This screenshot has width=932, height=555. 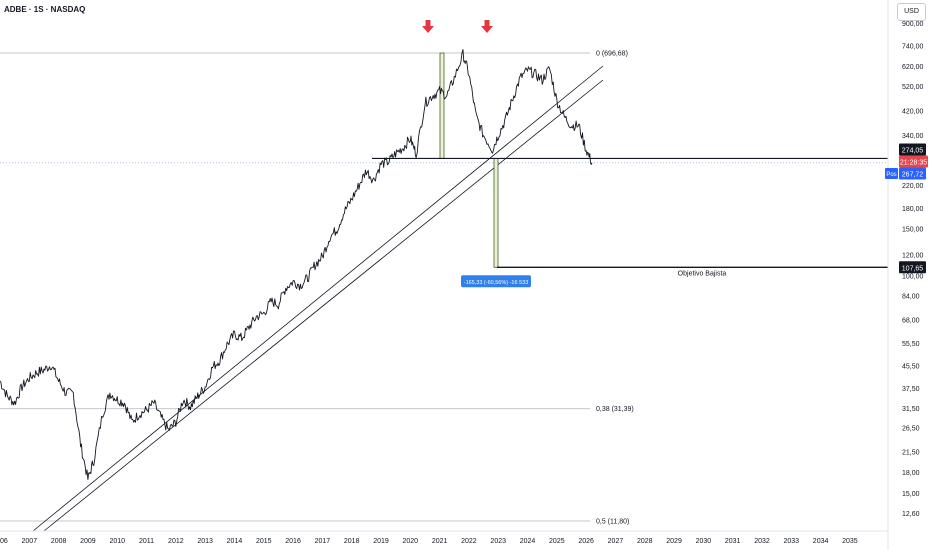 What do you see at coordinates (264, 541) in the screenshot?
I see `x-tick-label: 2015` at bounding box center [264, 541].